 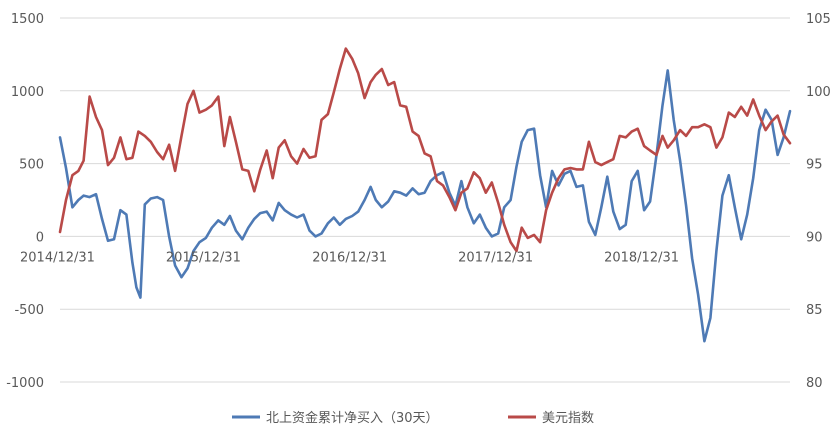 I want to click on left-y-tick-label: -500, so click(x=29, y=310).